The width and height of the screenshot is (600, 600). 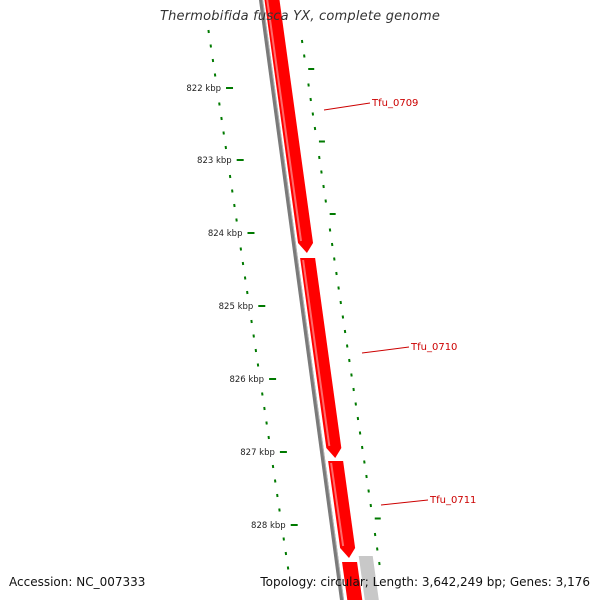 I want to click on backbone-highlight, so click(x=303, y=300).